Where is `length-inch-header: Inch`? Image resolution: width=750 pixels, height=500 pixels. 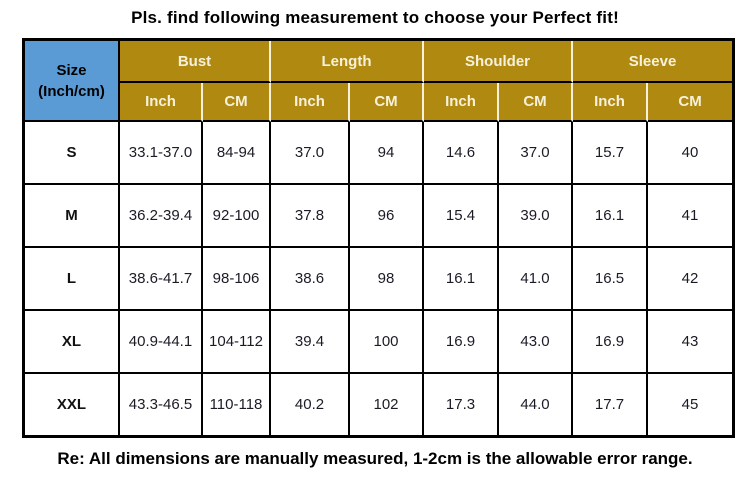 length-inch-header: Inch is located at coordinates (310, 102).